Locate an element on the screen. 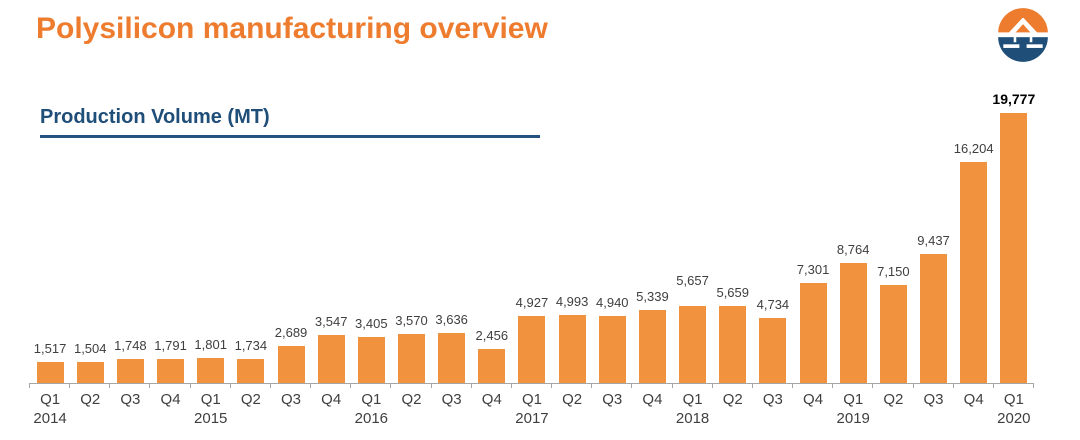  bar-value-label: 4,993 is located at coordinates (572, 301).